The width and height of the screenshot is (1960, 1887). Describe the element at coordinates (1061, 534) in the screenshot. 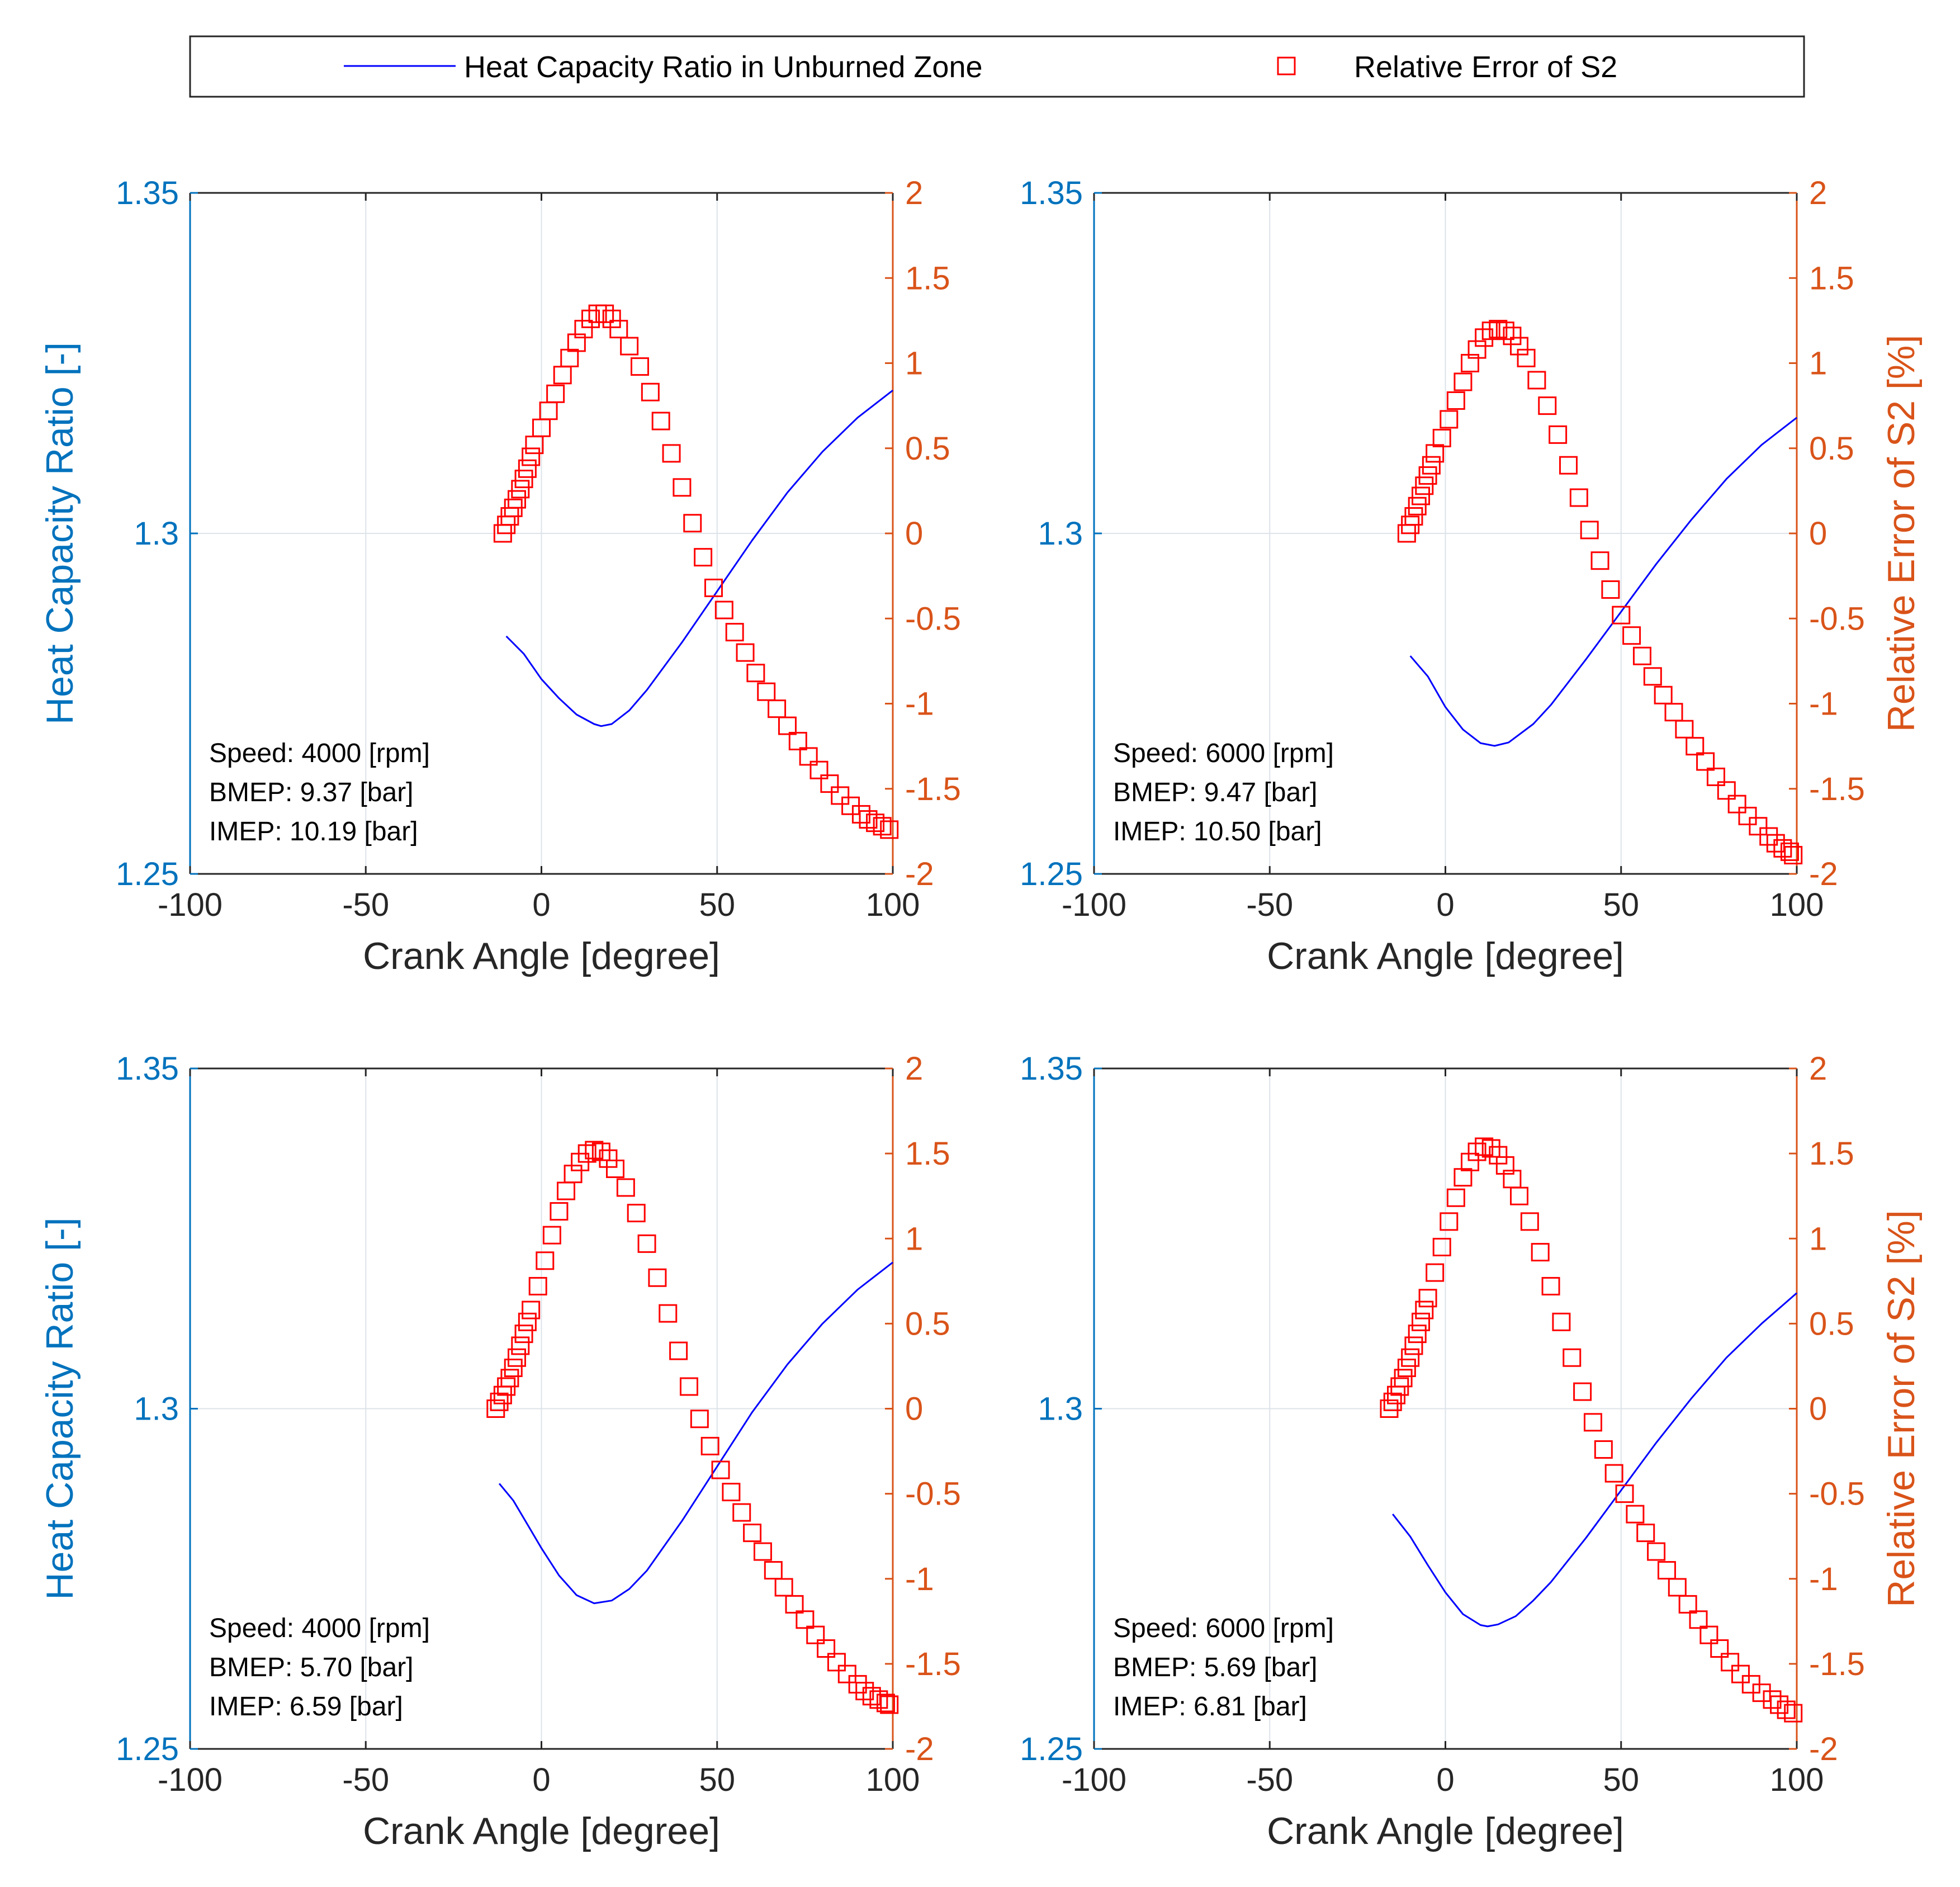

I see `y-left-tick-label: 1.3` at that location.